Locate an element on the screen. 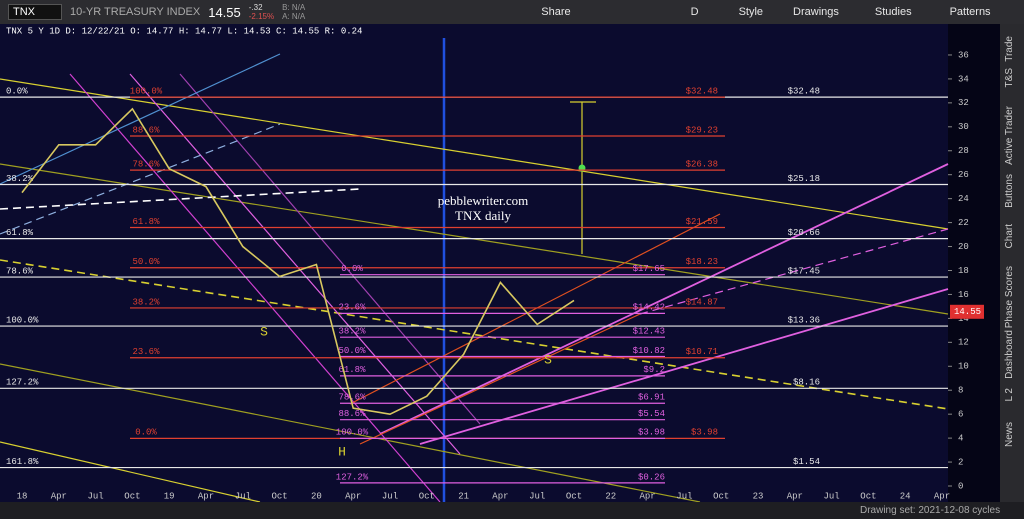 Image resolution: width=1024 pixels, height=519 pixels. side-tab: Active Trader is located at coordinates (1009, 135).